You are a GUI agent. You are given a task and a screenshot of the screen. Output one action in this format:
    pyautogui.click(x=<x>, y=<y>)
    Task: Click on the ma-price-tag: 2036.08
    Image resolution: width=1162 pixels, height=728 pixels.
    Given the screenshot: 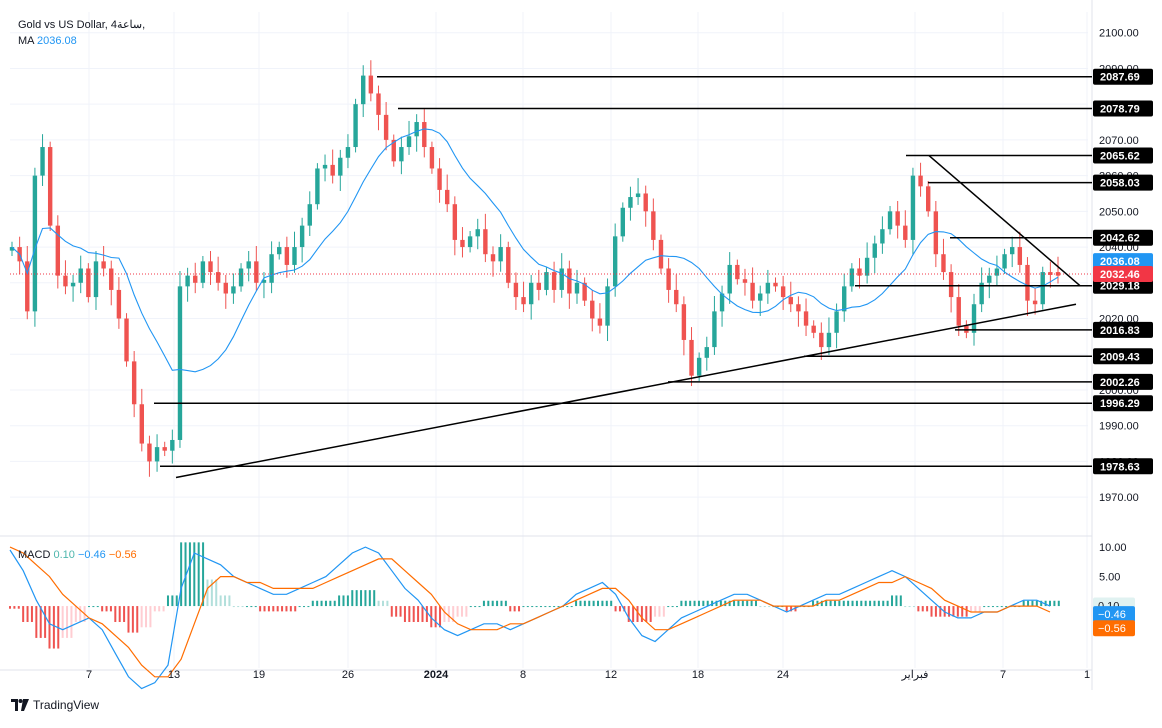 What is the action you would take?
    pyautogui.click(x=1120, y=262)
    